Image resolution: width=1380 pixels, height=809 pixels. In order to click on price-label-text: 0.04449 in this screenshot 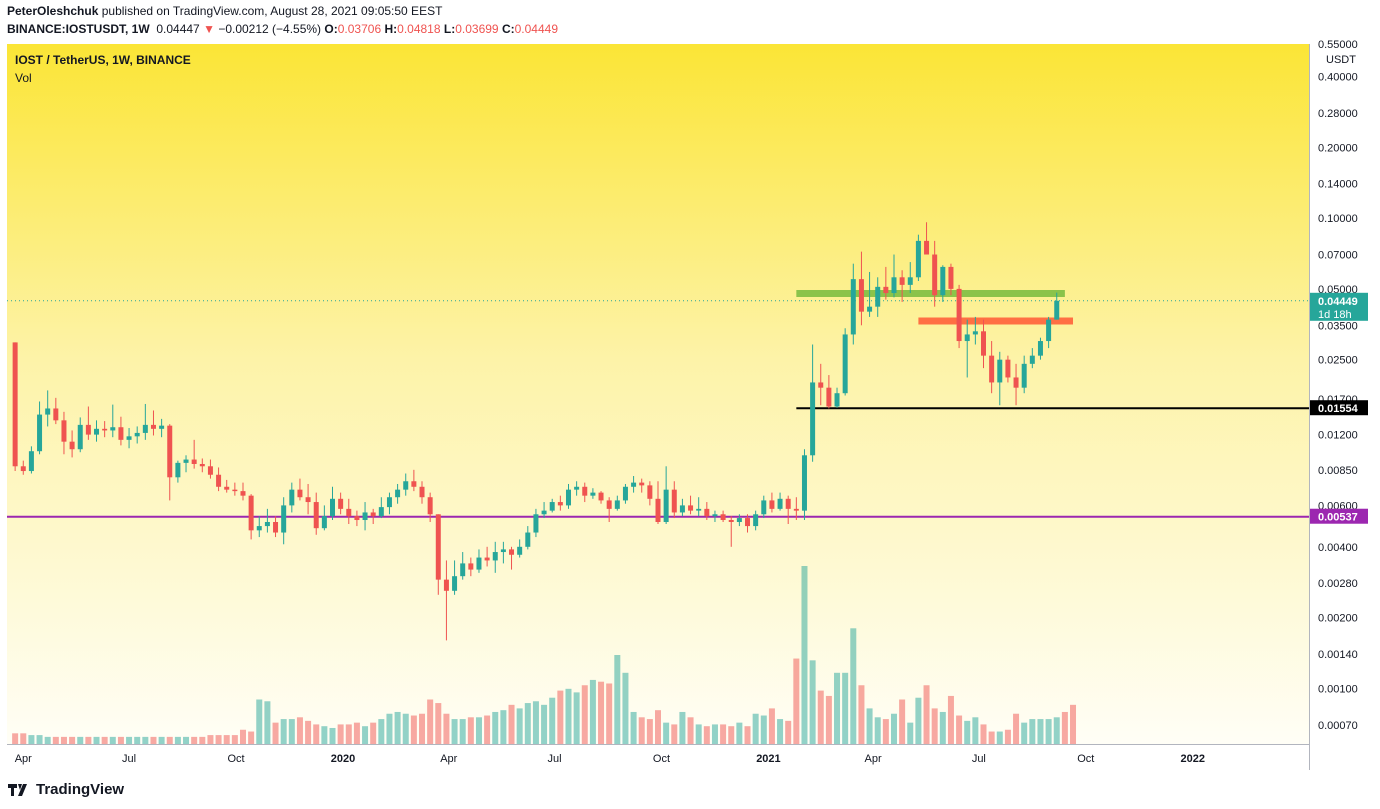, I will do `click(1338, 302)`.